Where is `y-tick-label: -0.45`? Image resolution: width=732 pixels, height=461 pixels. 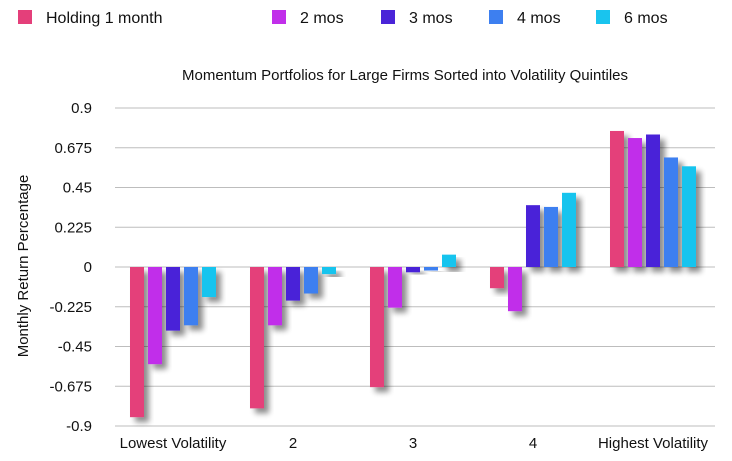 y-tick-label: -0.45 is located at coordinates (75, 347).